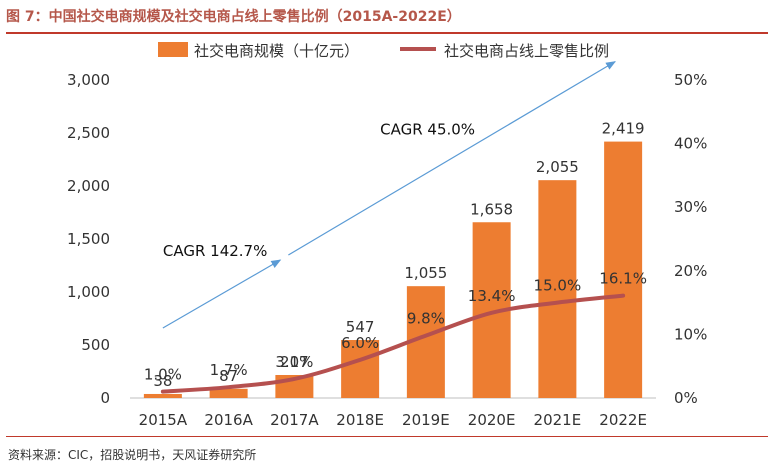 This screenshot has height=466, width=774. I want to click on source-note: 资料来源：CIC，招股说明书，天风证券研究所, so click(132, 455).